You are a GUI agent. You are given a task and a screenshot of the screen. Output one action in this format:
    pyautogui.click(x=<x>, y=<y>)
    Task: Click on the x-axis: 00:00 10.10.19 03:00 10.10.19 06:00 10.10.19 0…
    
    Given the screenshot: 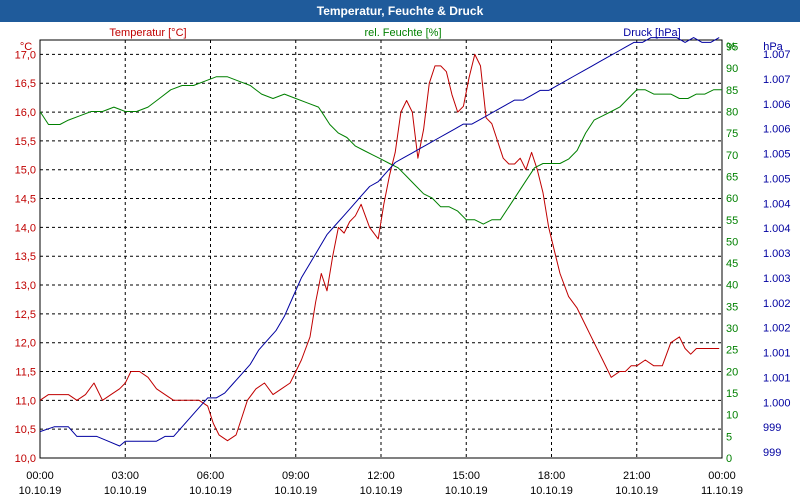 What is the action you would take?
    pyautogui.click(x=381, y=483)
    